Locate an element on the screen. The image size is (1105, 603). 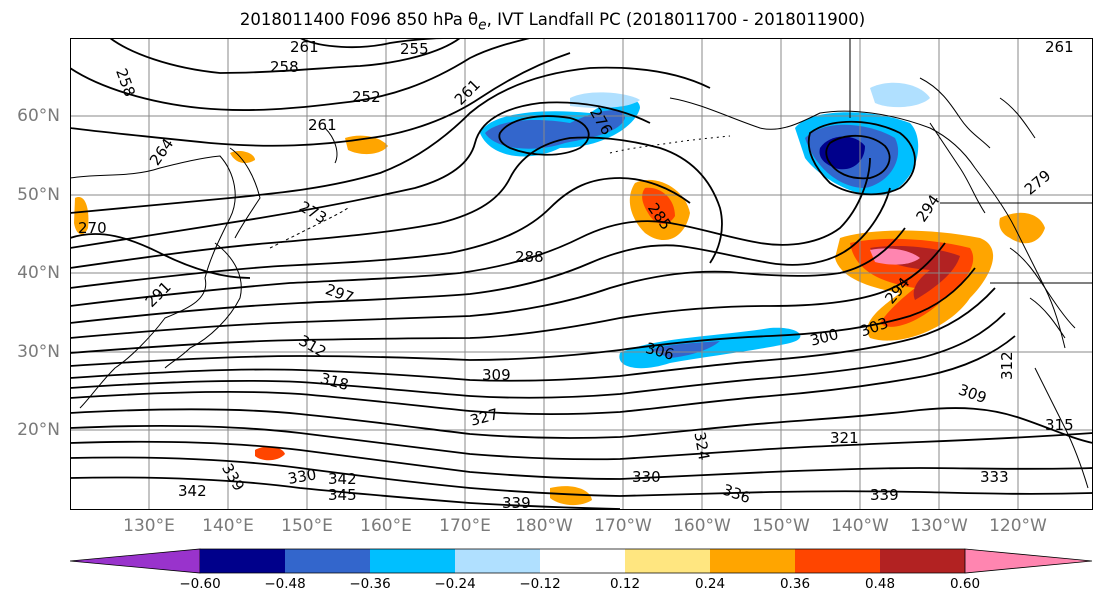
shade-navy-goa is located at coordinates (842, 153).